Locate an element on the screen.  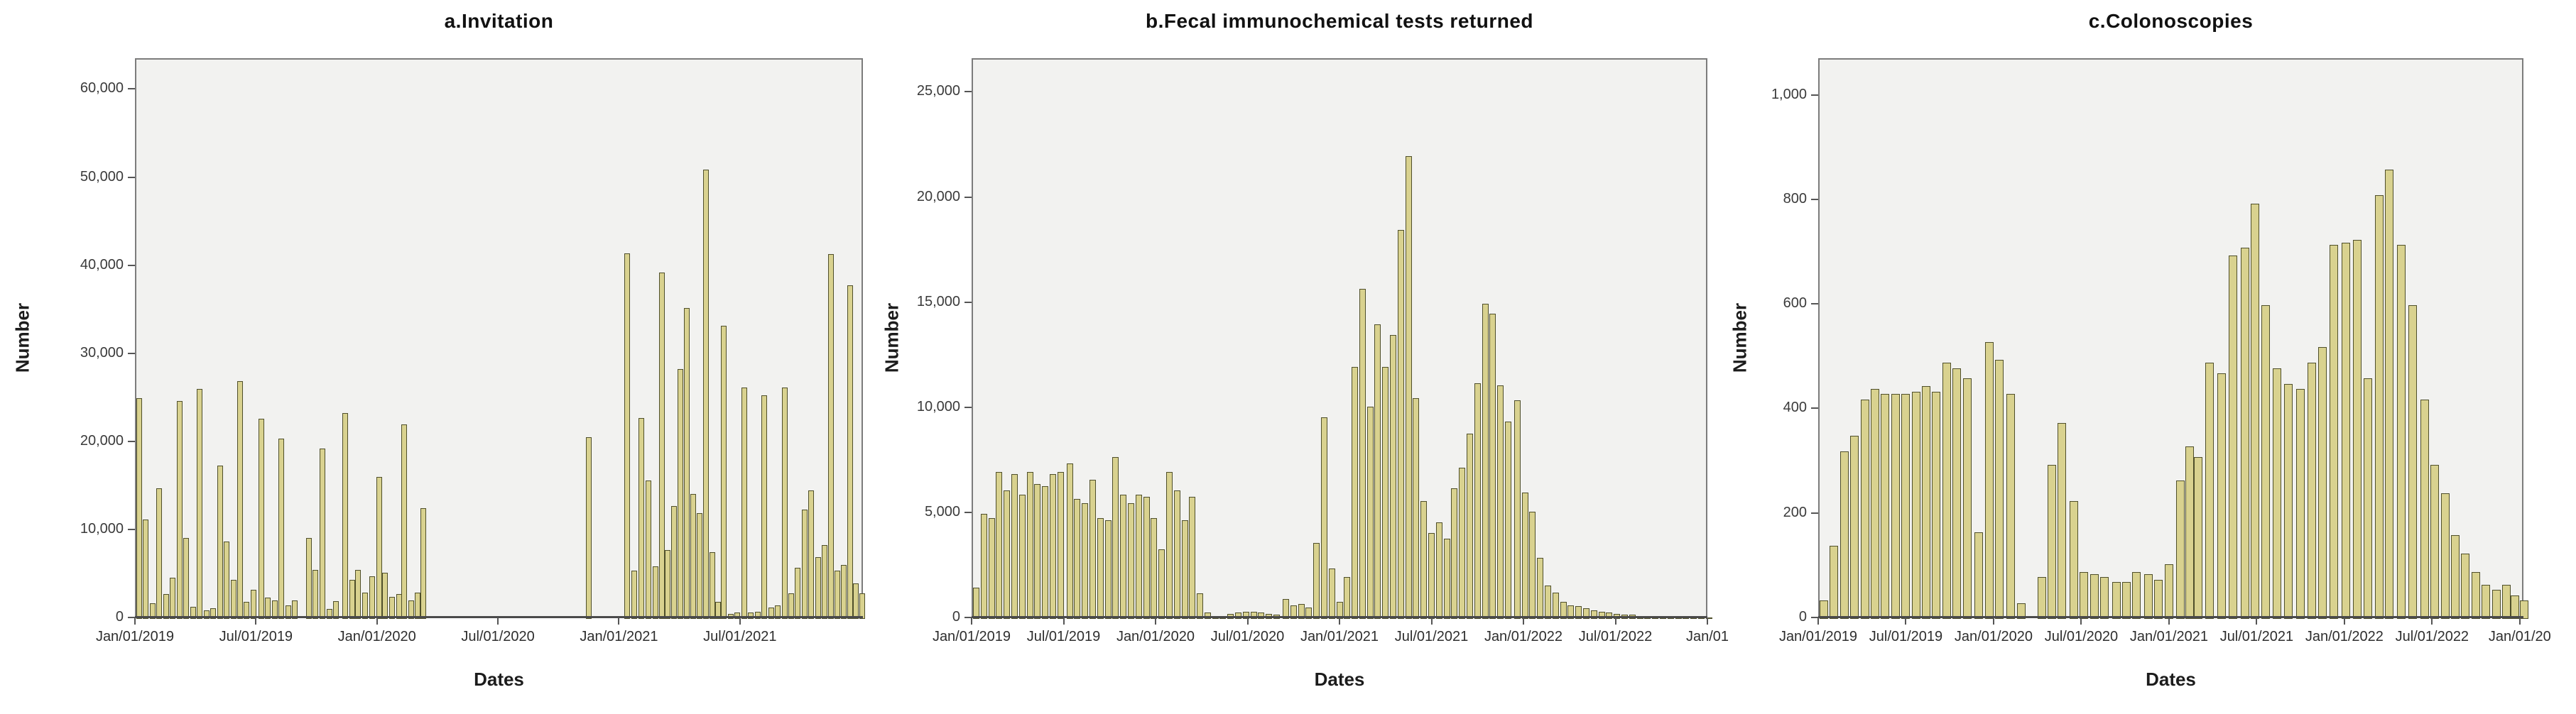
y-tick-label: 15,000 is located at coordinates (938, 301).